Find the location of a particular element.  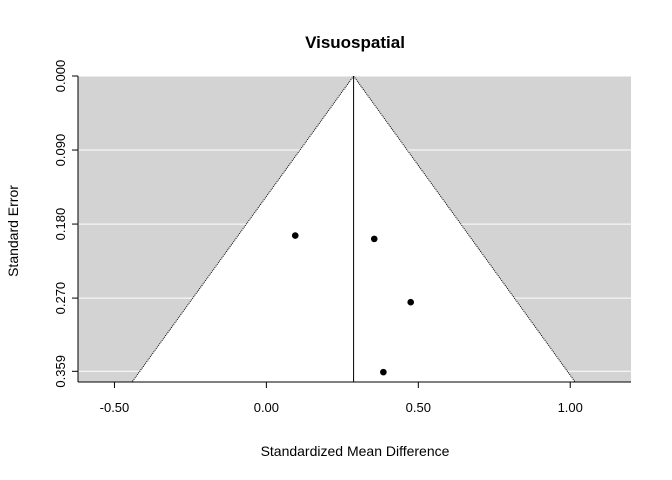

y-tick-label: 0.359 is located at coordinates (60, 371).